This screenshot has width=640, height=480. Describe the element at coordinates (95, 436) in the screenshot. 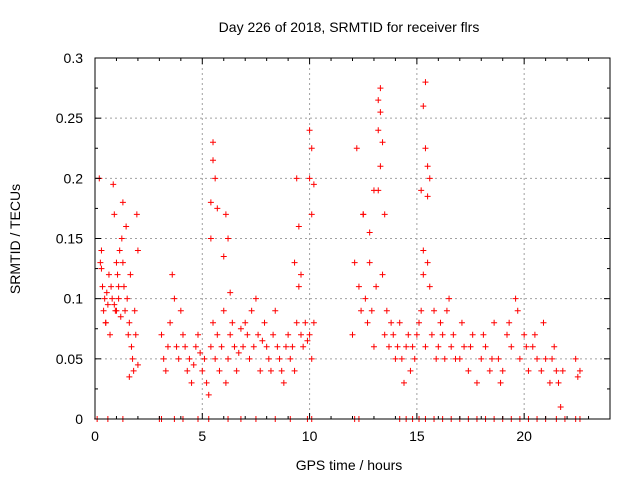

I see `x-tick-label: 0` at that location.